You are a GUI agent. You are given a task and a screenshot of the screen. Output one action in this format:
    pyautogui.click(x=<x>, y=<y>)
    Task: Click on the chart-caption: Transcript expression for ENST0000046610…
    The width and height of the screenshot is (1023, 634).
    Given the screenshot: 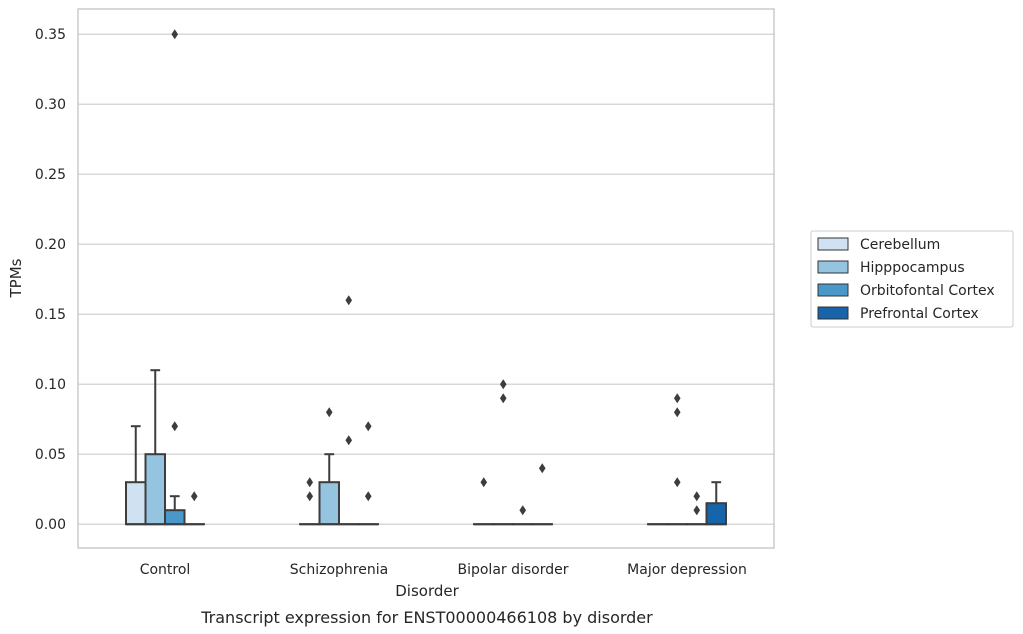 What is the action you would take?
    pyautogui.click(x=426, y=617)
    